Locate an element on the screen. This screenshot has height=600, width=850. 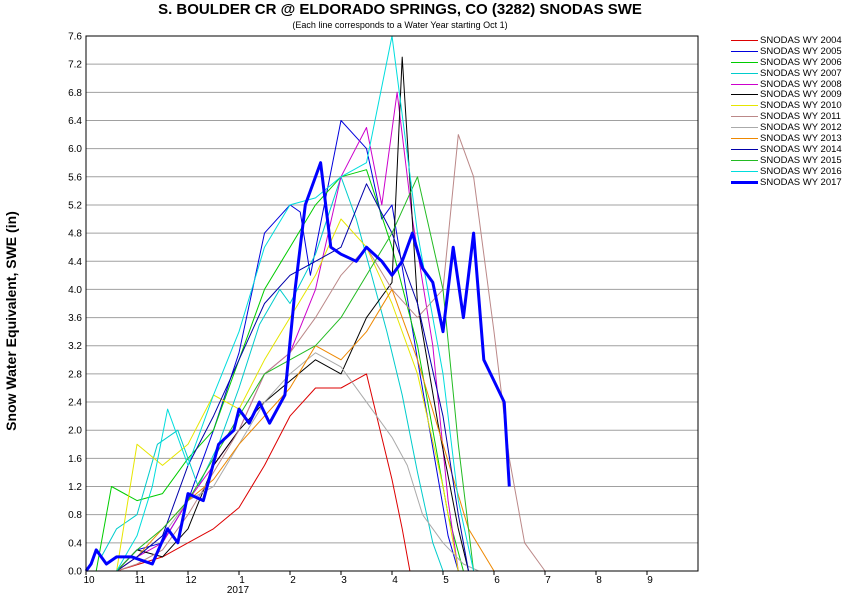
legend-label: SNODAS WY 2009 is located at coordinates (801, 95).